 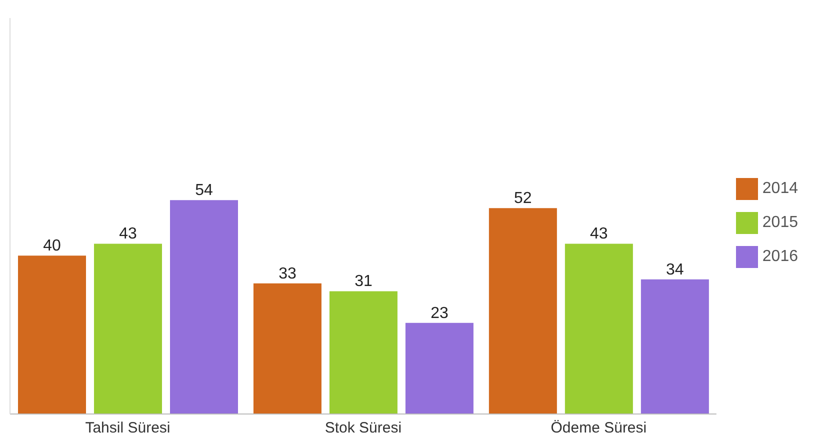 What do you see at coordinates (127, 428) in the screenshot?
I see `x-tick-label: Tahsil Süresi` at bounding box center [127, 428].